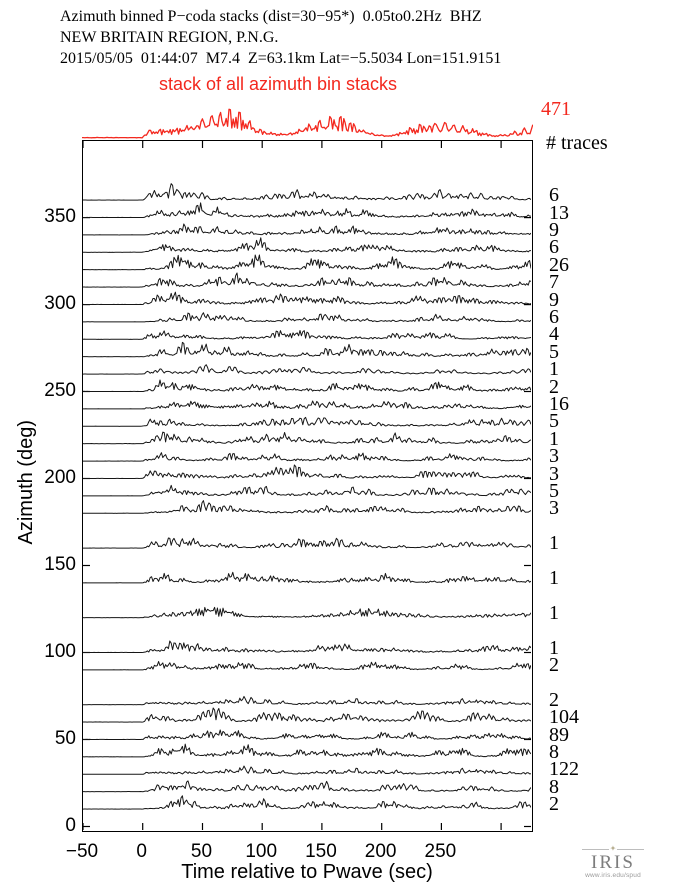 The width and height of the screenshot is (695, 896). I want to click on waveform-trace-az190, so click(307, 490).